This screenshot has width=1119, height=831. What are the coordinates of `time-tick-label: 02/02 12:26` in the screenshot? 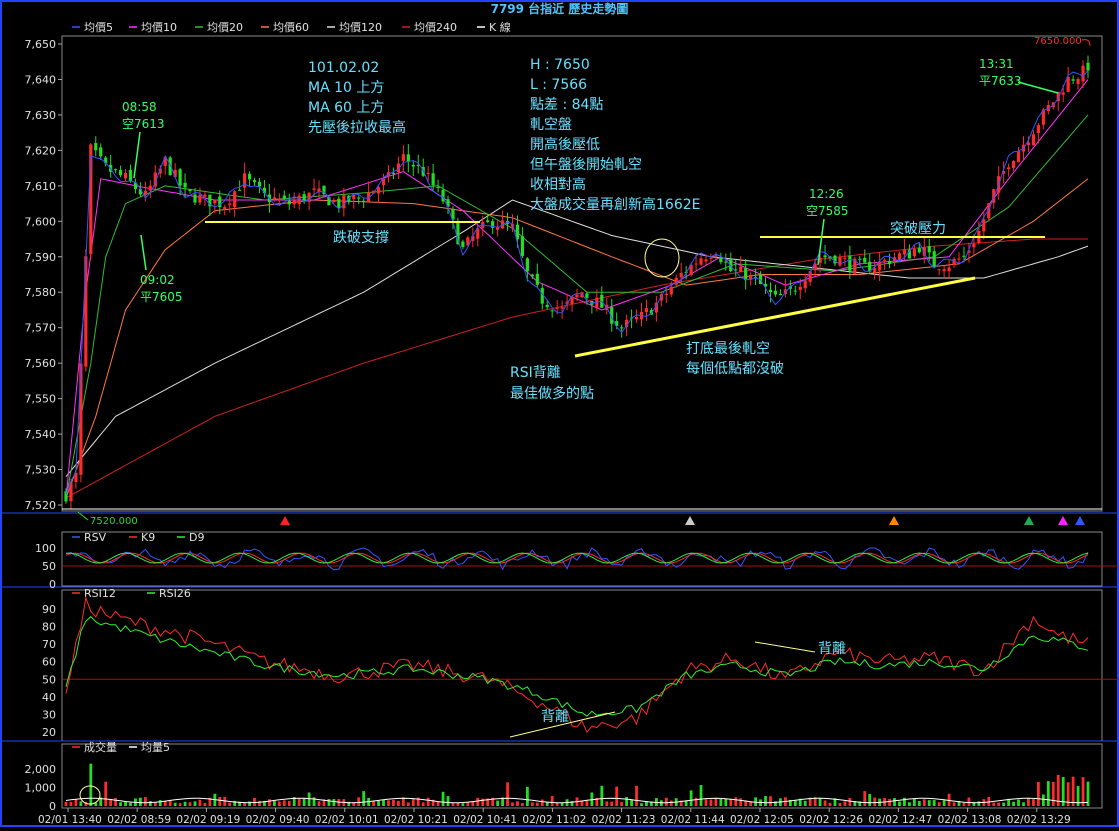 It's located at (831, 820).